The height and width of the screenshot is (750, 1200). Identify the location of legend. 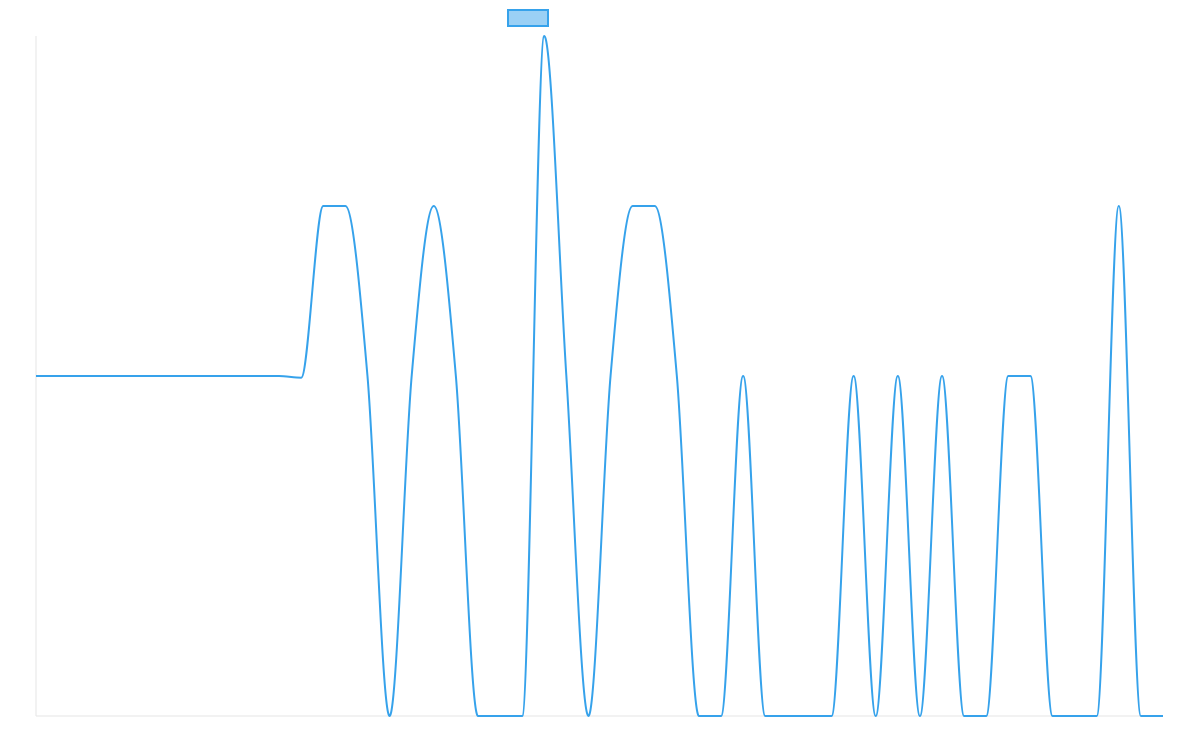
(528, 18).